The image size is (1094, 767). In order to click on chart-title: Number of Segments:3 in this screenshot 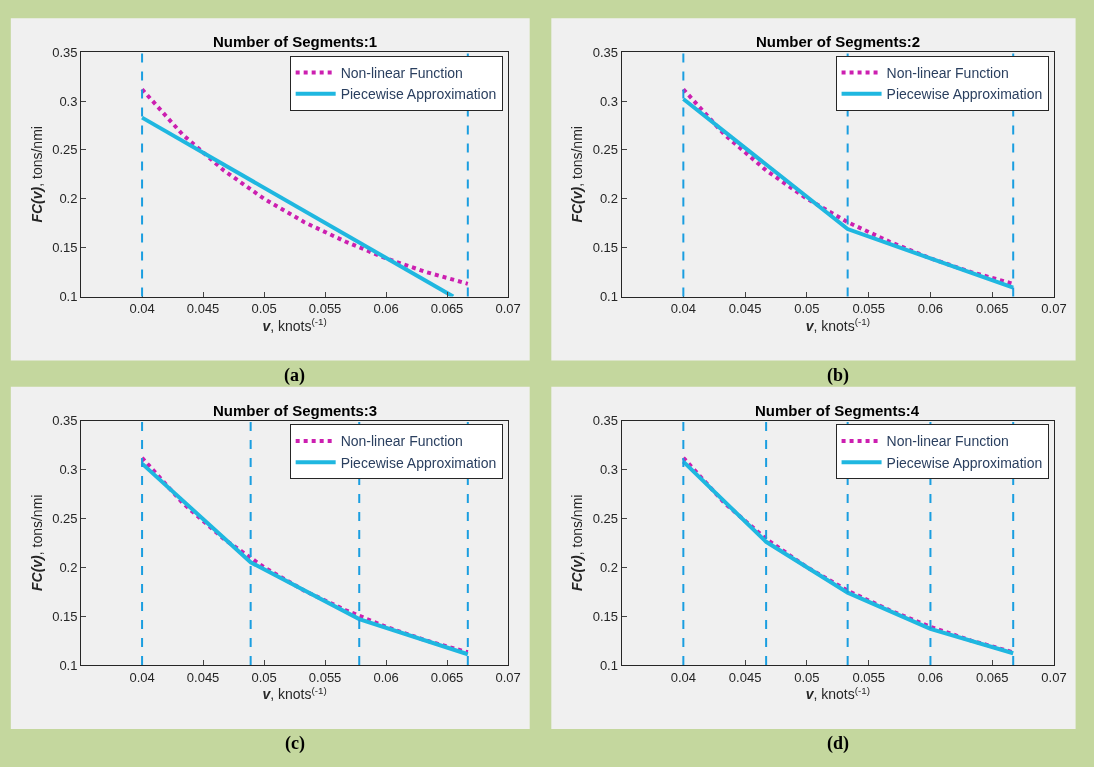, I will do `click(295, 410)`.